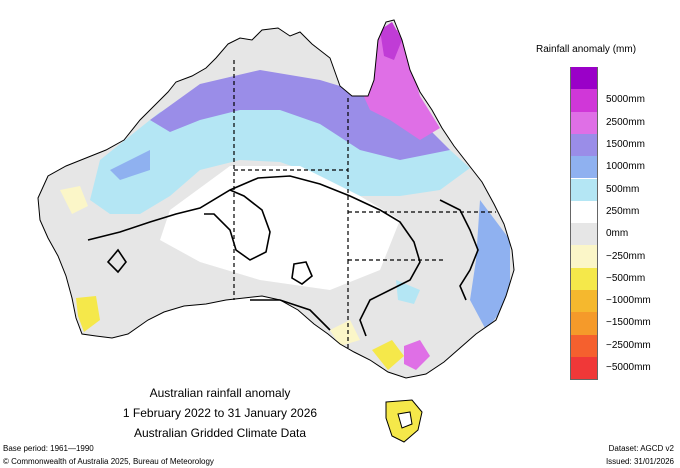  Describe the element at coordinates (625, 100) in the screenshot. I see `legend-label: 5000mm` at that location.